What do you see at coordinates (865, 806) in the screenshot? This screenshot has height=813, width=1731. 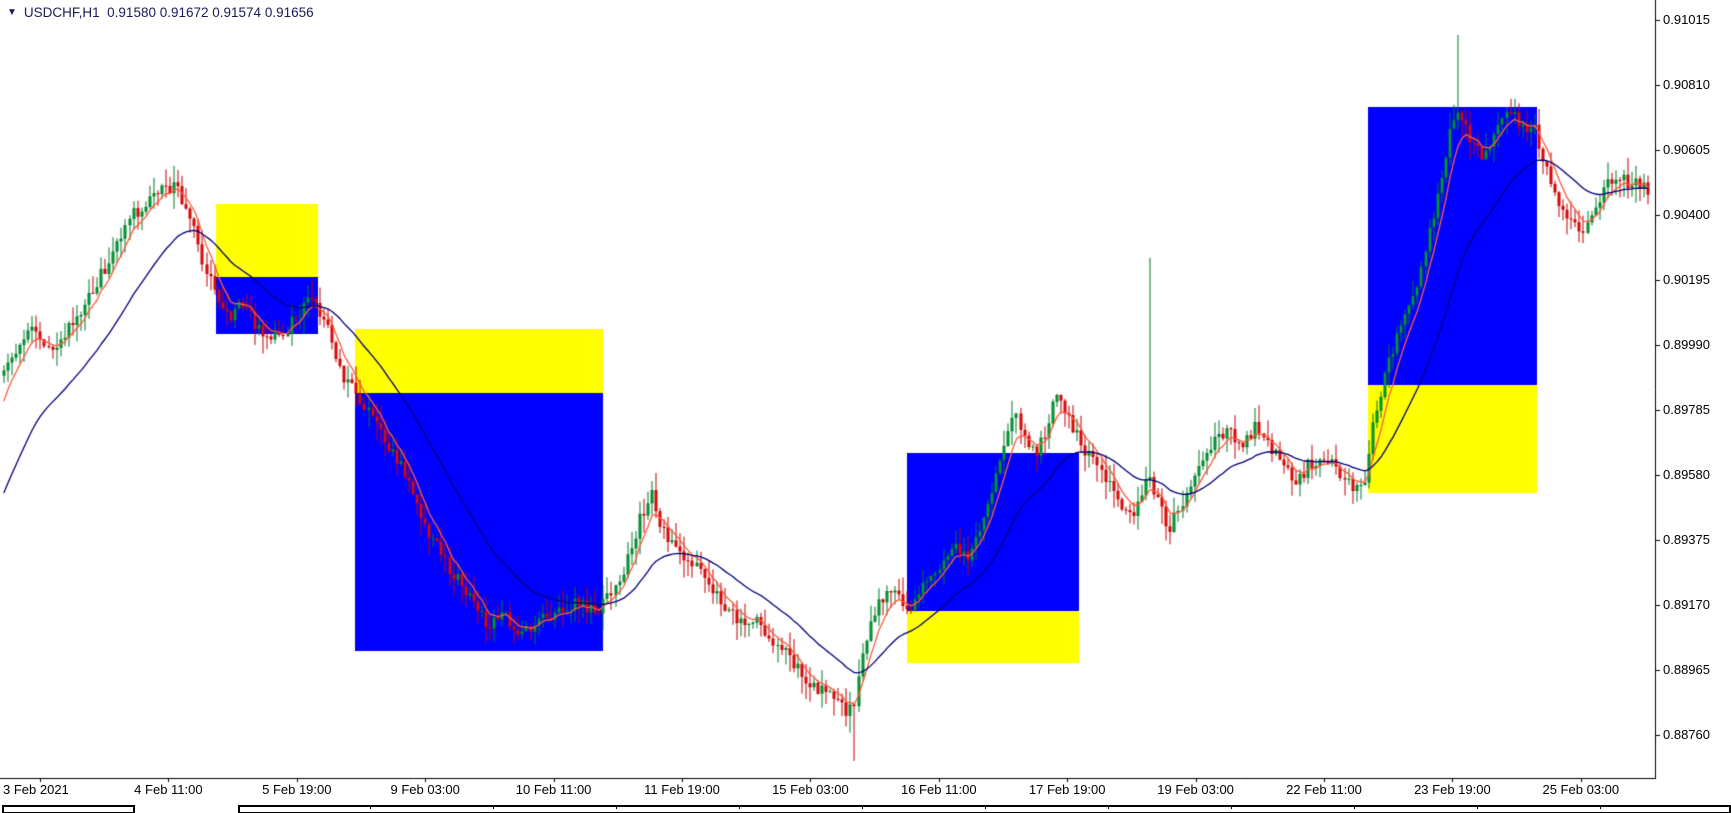 I see `bottom-strip` at bounding box center [865, 806].